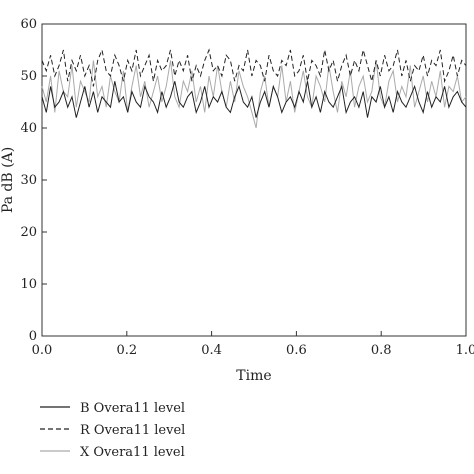 Image resolution: width=474 pixels, height=474 pixels. What do you see at coordinates (126, 350) in the screenshot?
I see `x-tick-label: 0.2` at bounding box center [126, 350].